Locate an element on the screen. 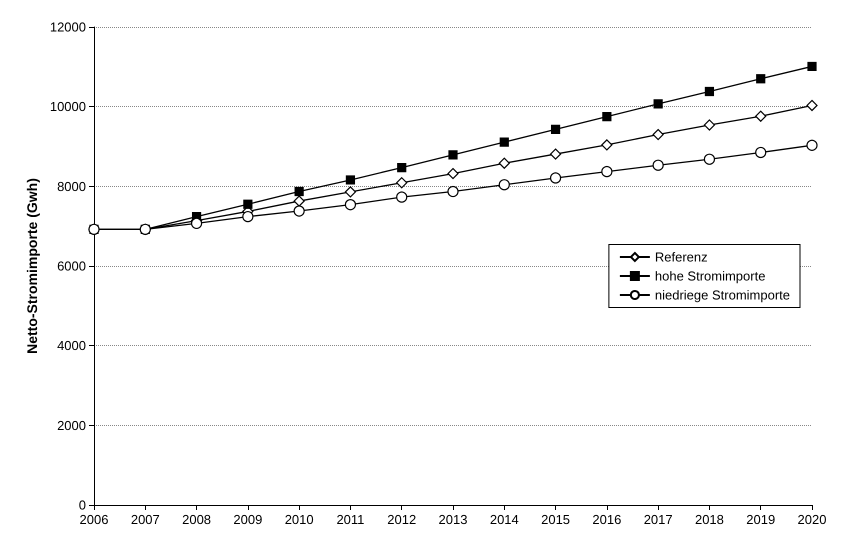 The image size is (856, 552). x-tick-label: 2007 is located at coordinates (145, 519).